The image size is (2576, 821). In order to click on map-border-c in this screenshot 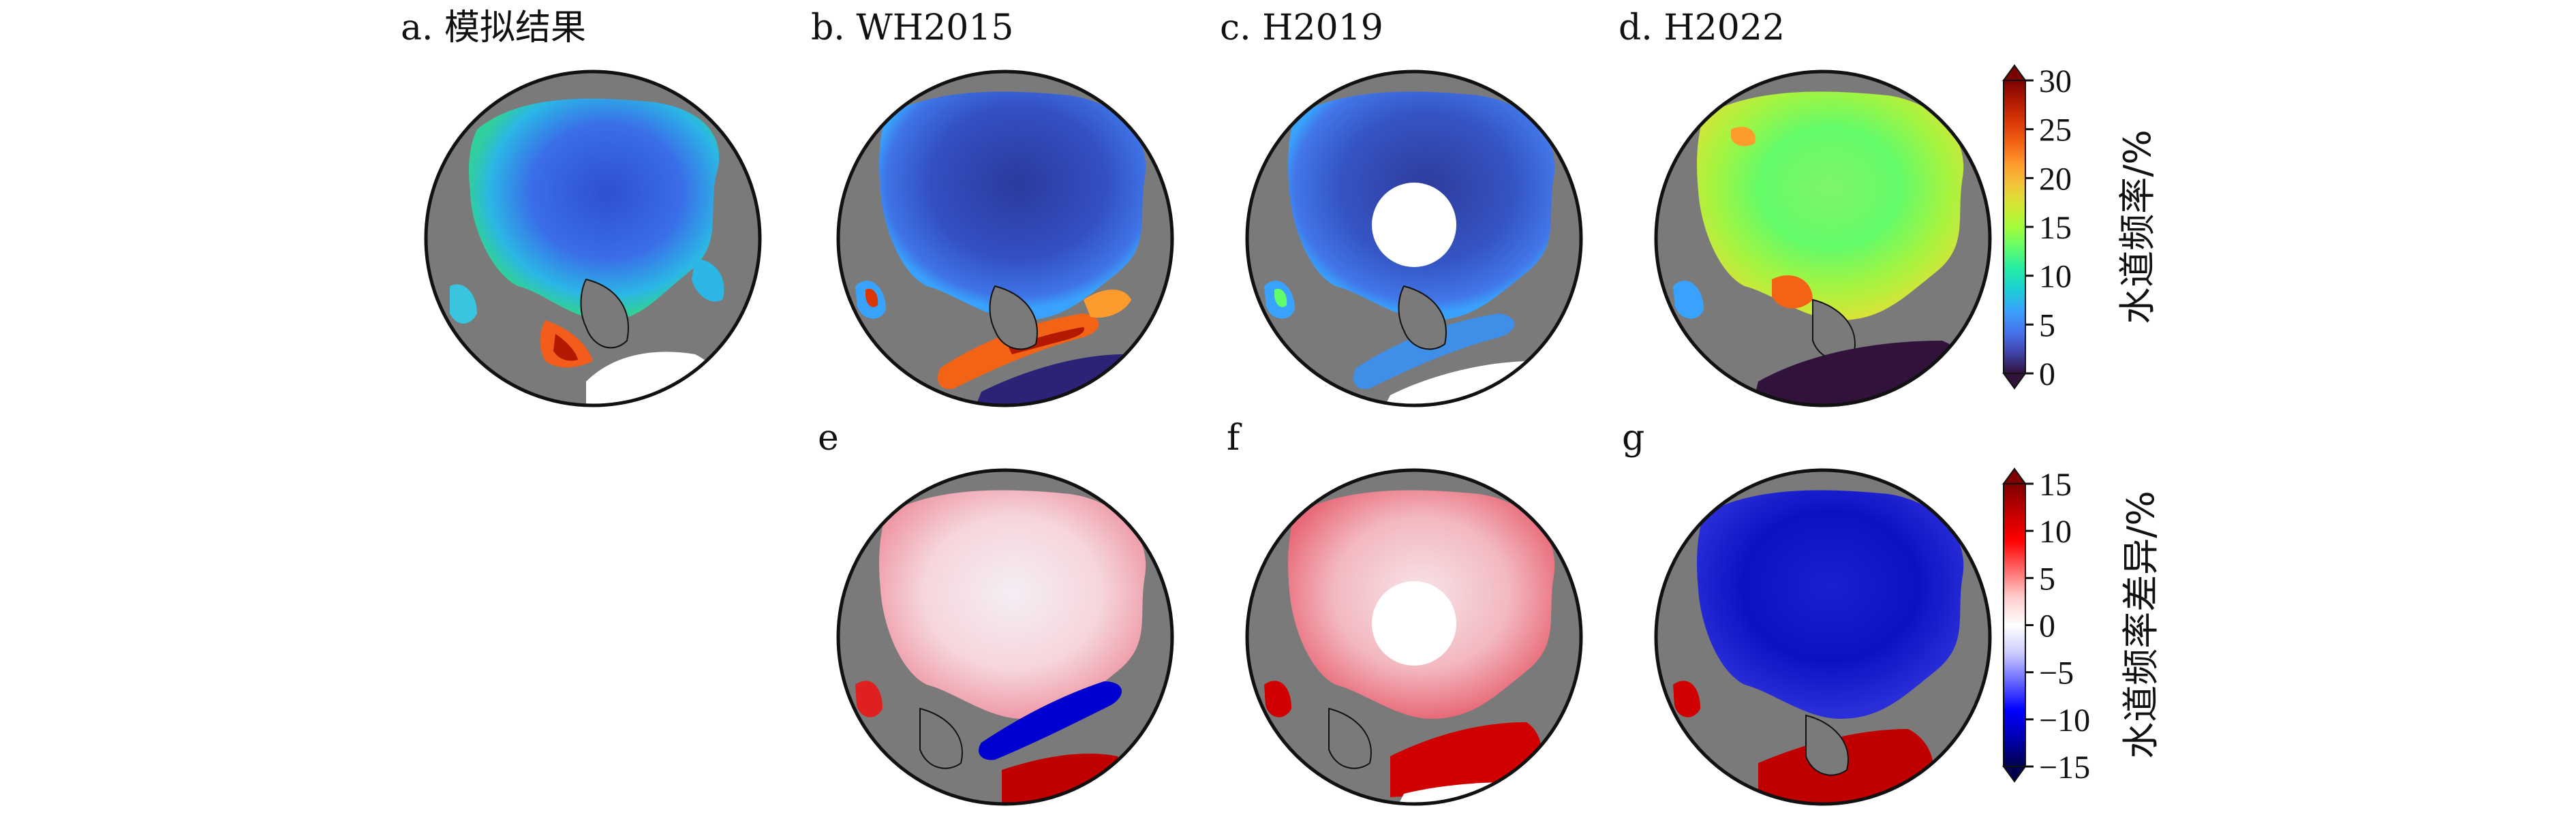, I will do `click(1414, 238)`.